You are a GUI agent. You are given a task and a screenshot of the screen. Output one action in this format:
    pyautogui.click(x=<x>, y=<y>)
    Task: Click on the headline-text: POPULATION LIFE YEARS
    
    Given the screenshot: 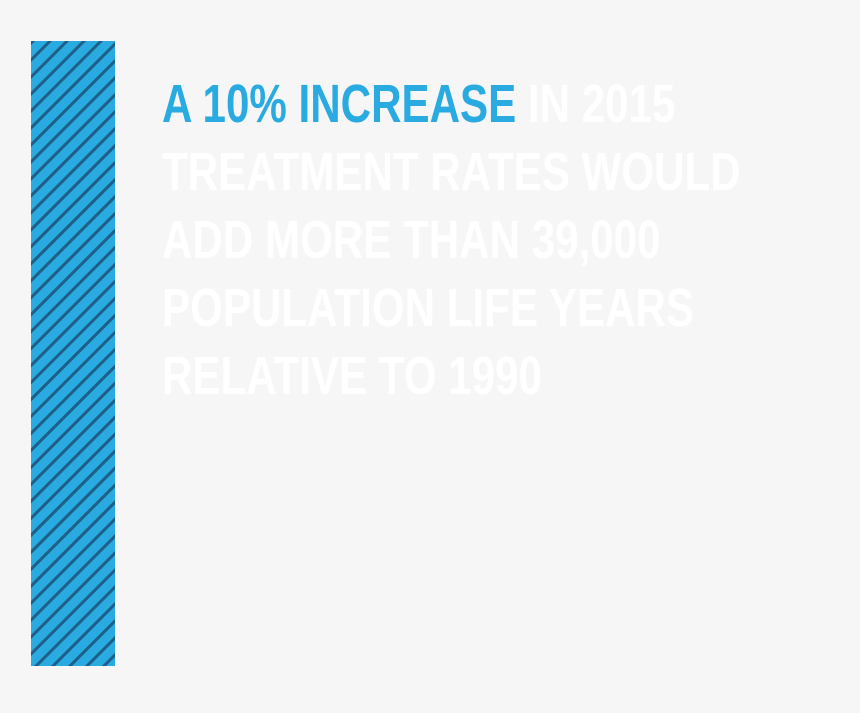 What is the action you would take?
    pyautogui.click(x=428, y=308)
    